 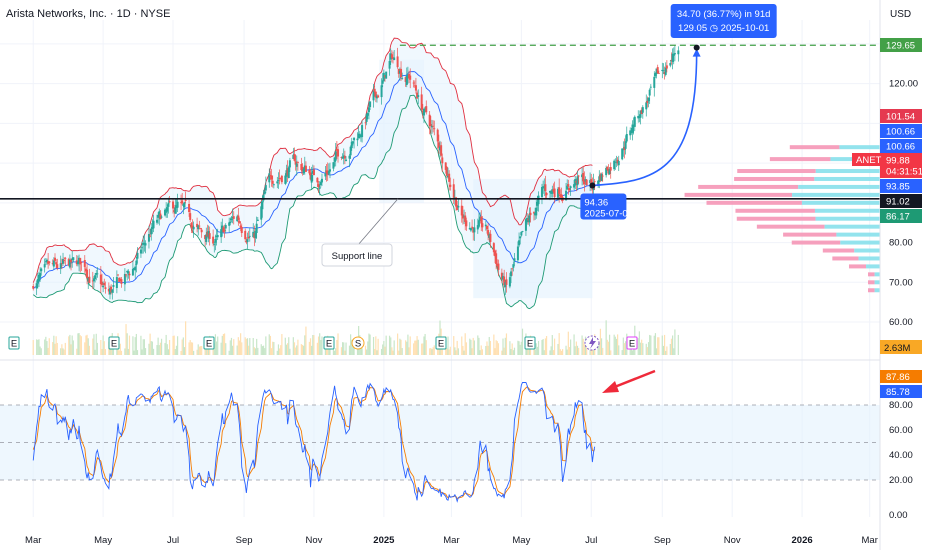 I want to click on event-marker-label: E, so click(x=632, y=344).